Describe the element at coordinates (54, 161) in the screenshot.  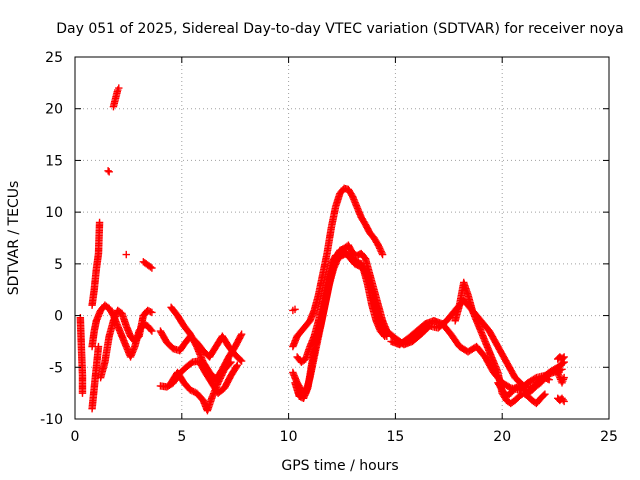
I see `y-tick-label: 15` at that location.